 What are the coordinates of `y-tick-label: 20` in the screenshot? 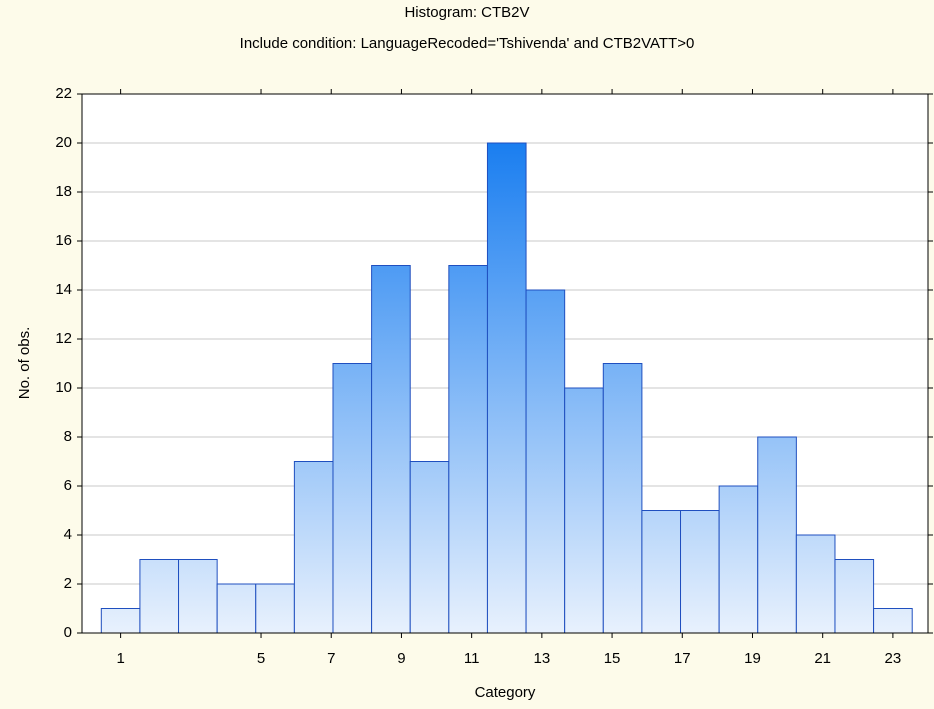 It's located at (63, 142).